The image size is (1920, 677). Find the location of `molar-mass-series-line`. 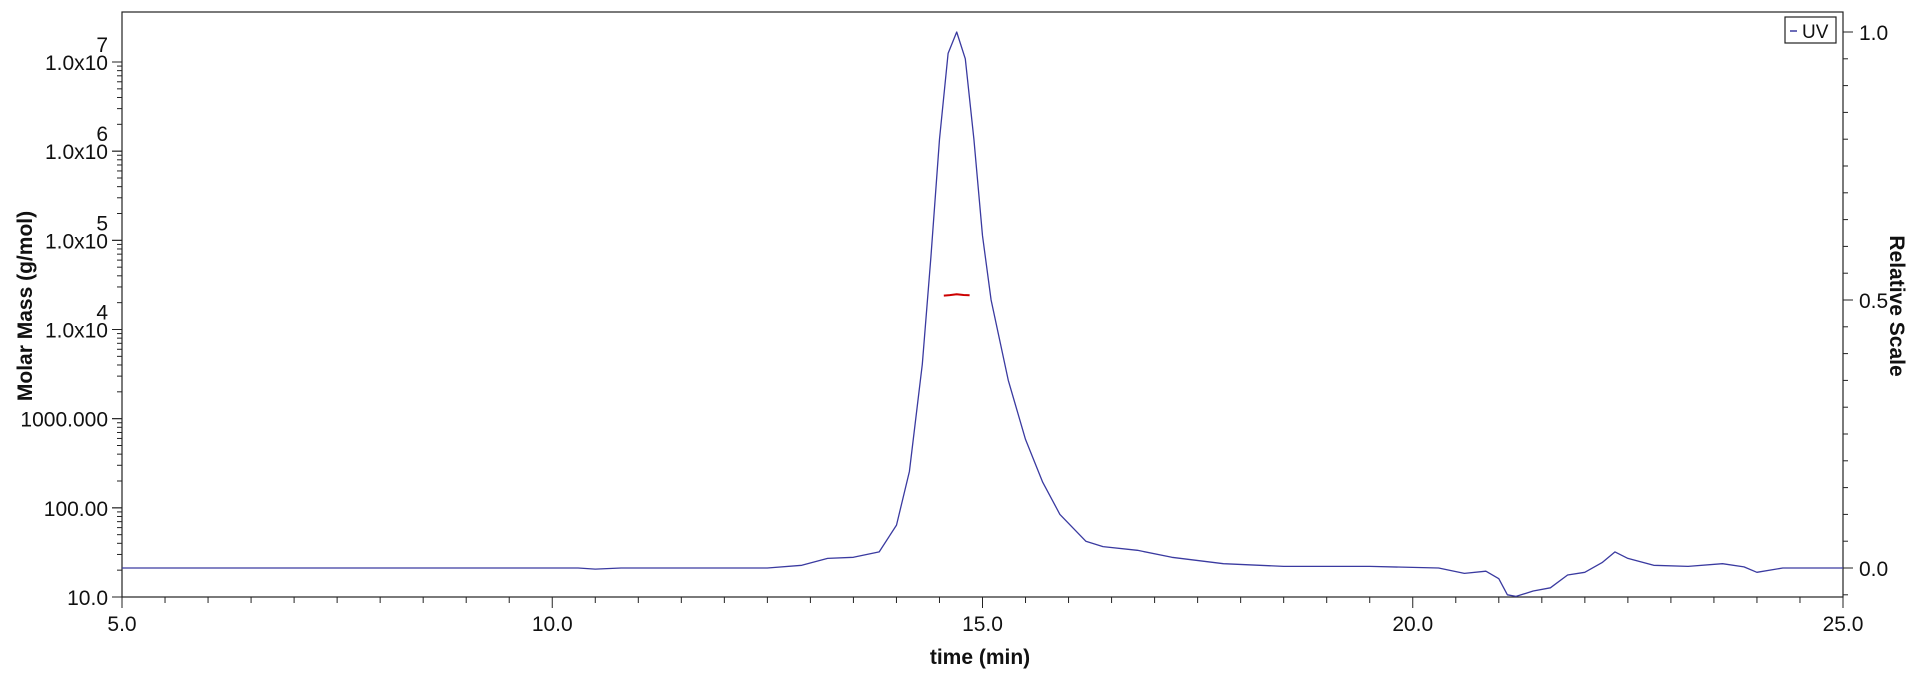

molar-mass-series-line is located at coordinates (956, 295).